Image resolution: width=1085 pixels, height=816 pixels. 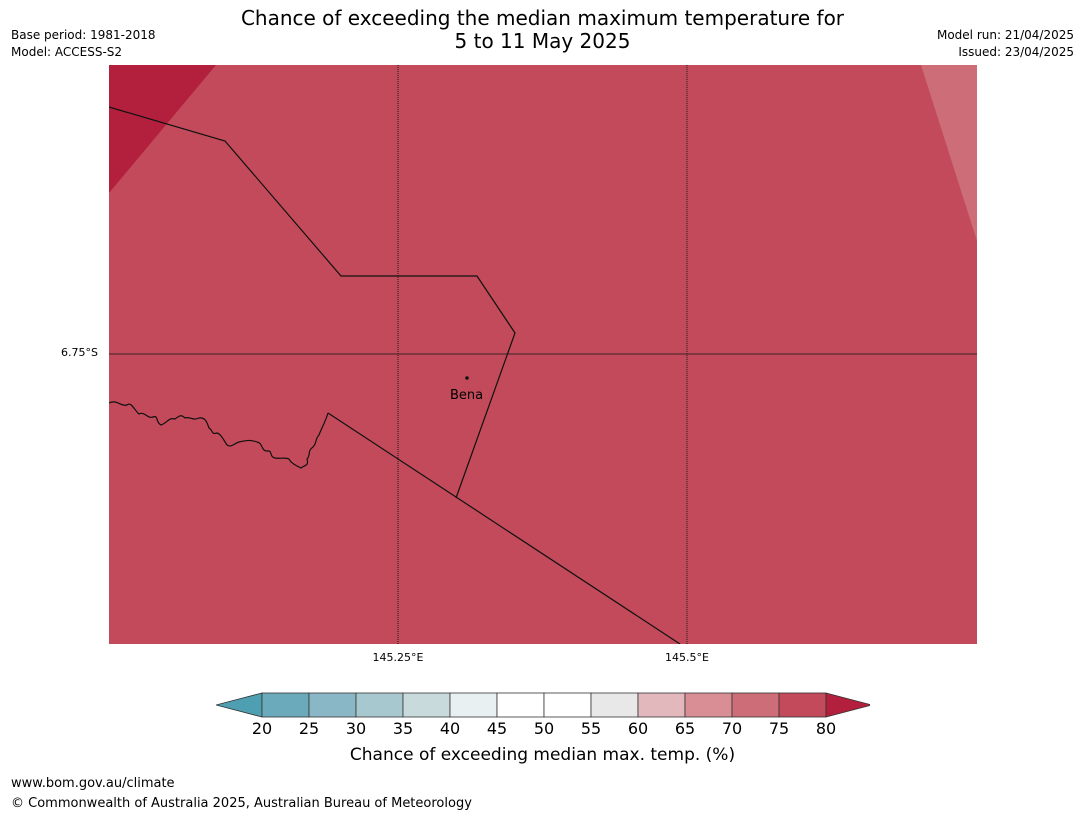 What do you see at coordinates (83, 35) in the screenshot?
I see `base-period: Base period: 1981-2018` at bounding box center [83, 35].